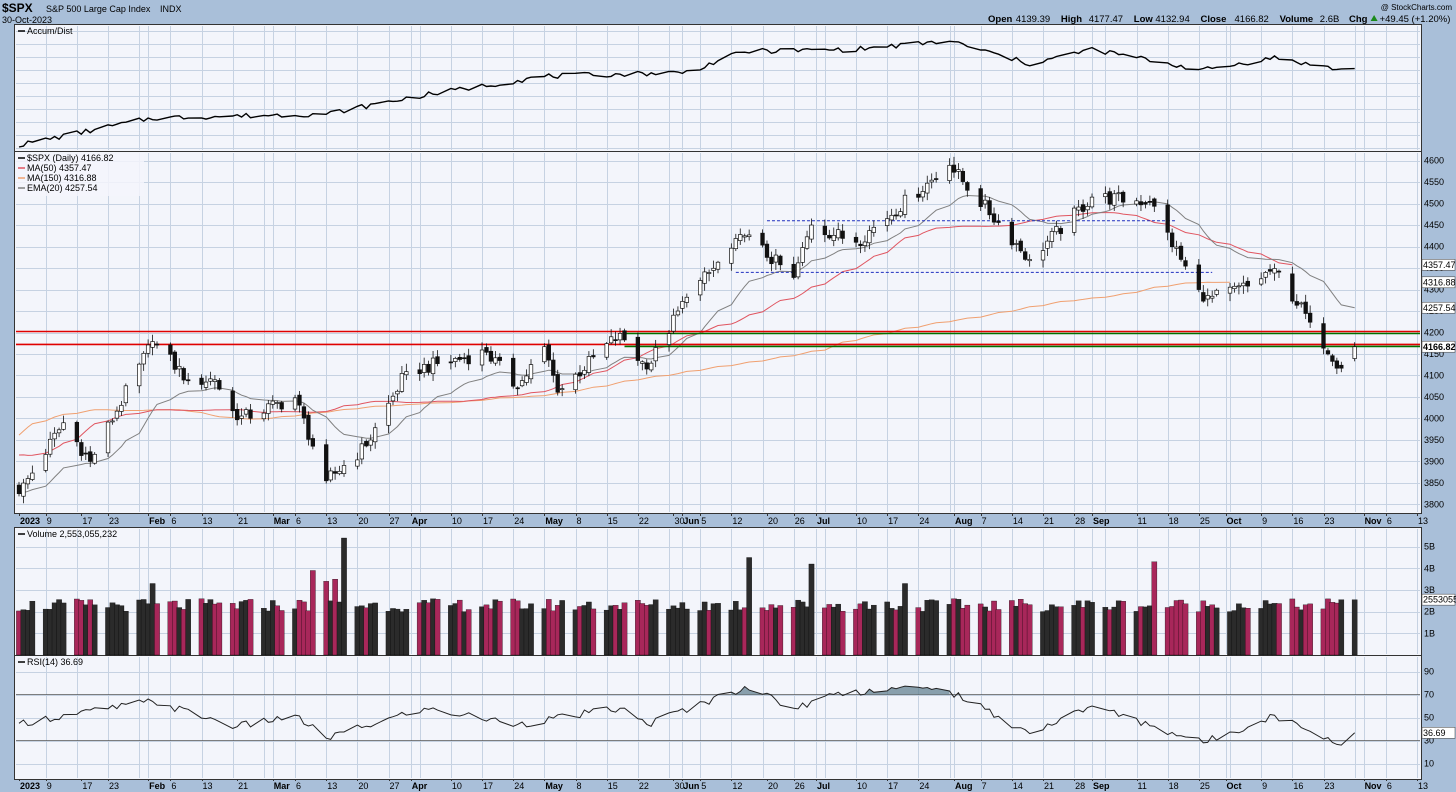  What do you see at coordinates (1234, 521) in the screenshot?
I see `x-axis-label: Oct` at bounding box center [1234, 521].